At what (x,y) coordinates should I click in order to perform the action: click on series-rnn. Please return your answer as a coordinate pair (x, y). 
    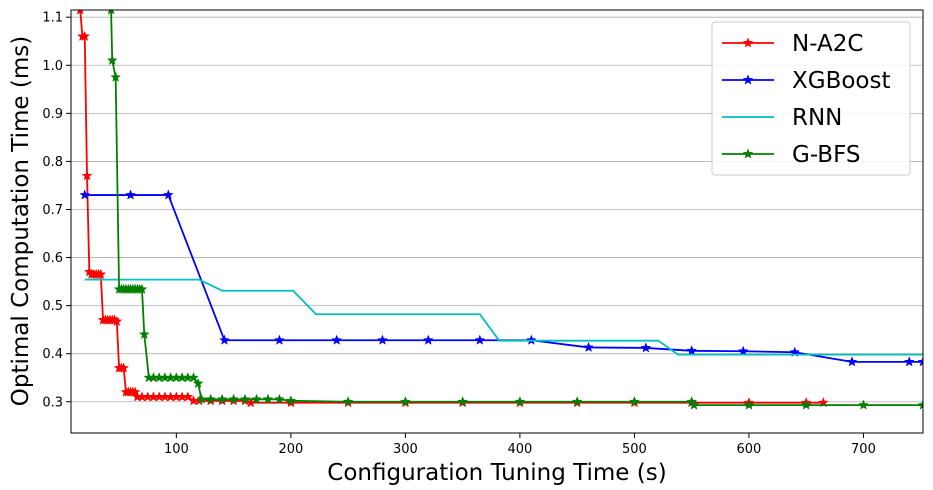
    Looking at the image, I should click on (503, 317).